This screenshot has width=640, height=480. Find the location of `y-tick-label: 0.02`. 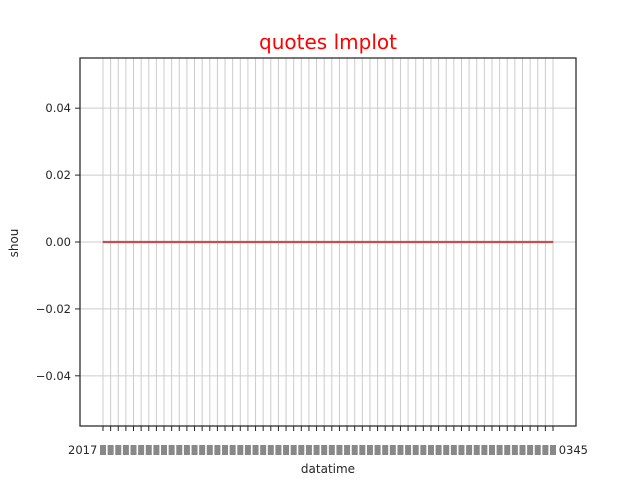

y-tick-label: 0.02 is located at coordinates (58, 175).